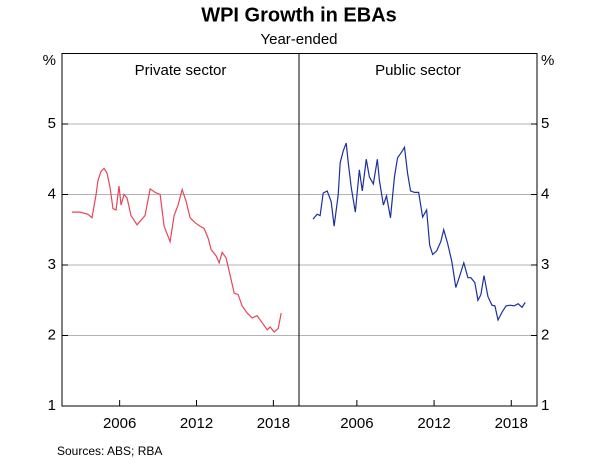  I want to click on panel-title: Public sector, so click(418, 70).